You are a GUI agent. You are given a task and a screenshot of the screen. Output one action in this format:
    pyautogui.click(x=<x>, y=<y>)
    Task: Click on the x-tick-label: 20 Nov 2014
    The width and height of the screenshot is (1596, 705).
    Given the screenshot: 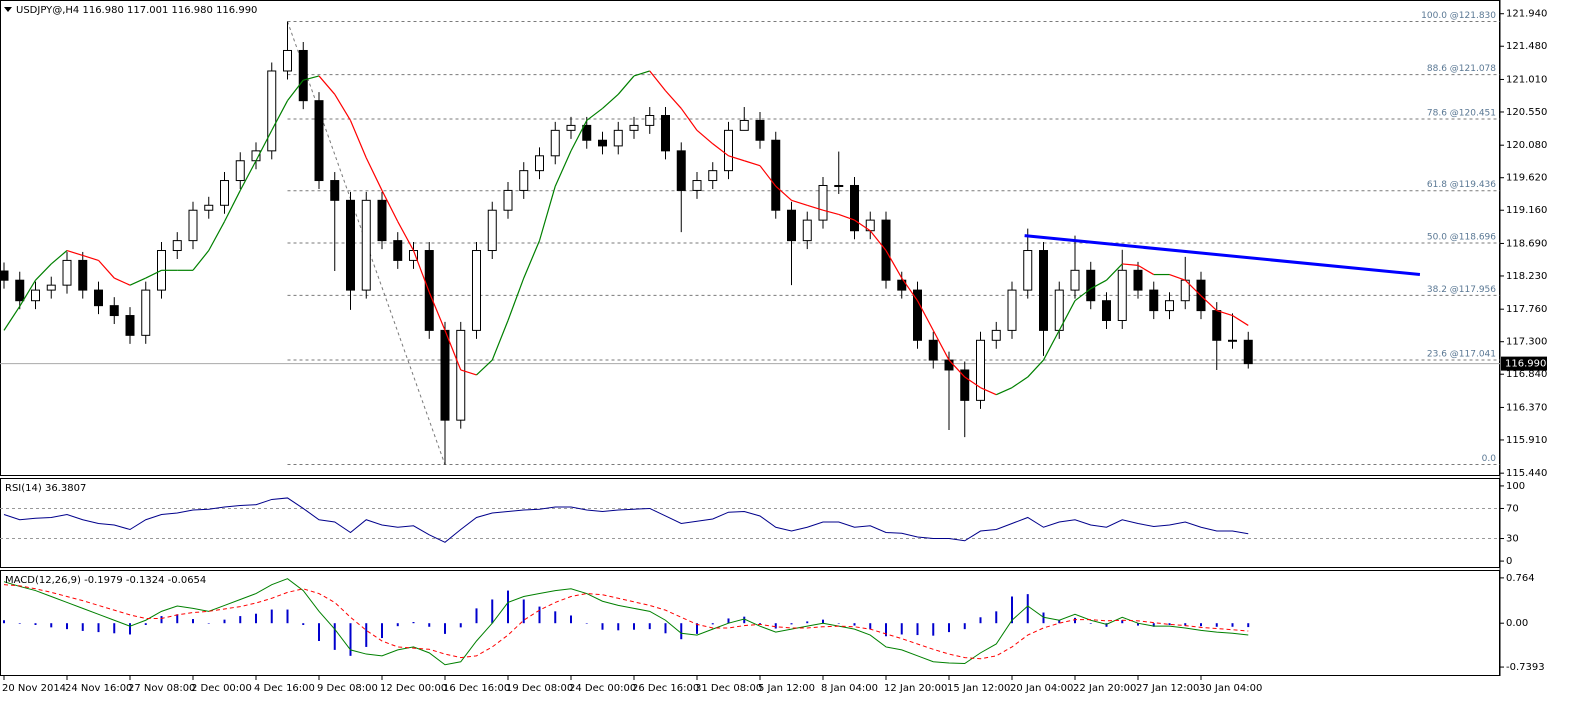 What is the action you would take?
    pyautogui.click(x=34, y=688)
    